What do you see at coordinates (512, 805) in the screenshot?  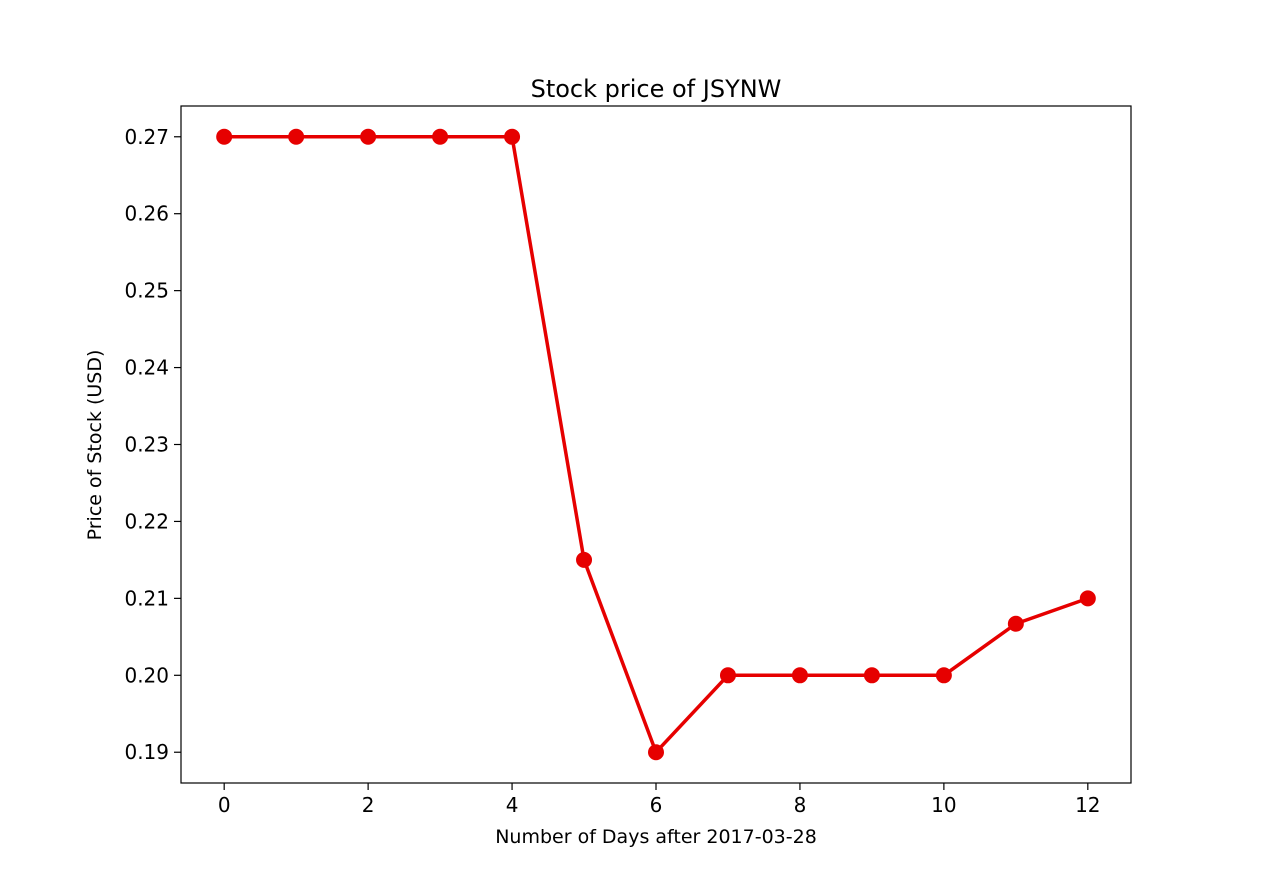 I see `x-tick-label: 4` at bounding box center [512, 805].